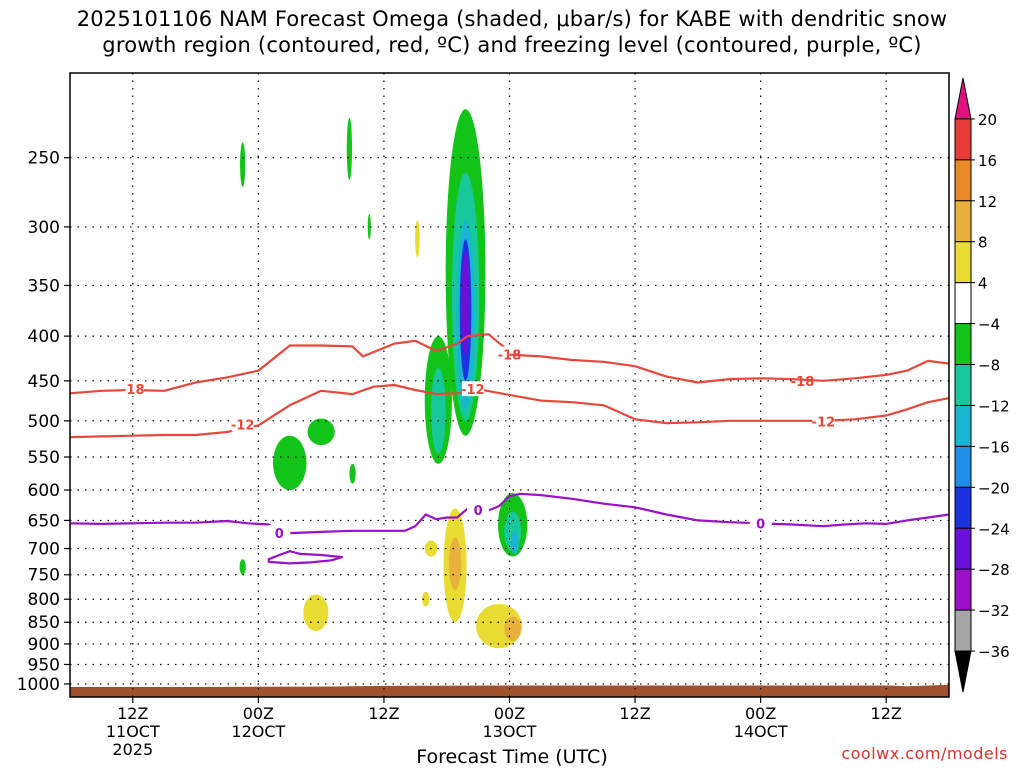  What do you see at coordinates (994, 652) in the screenshot?
I see `colorbar-label--36: −36` at bounding box center [994, 652].